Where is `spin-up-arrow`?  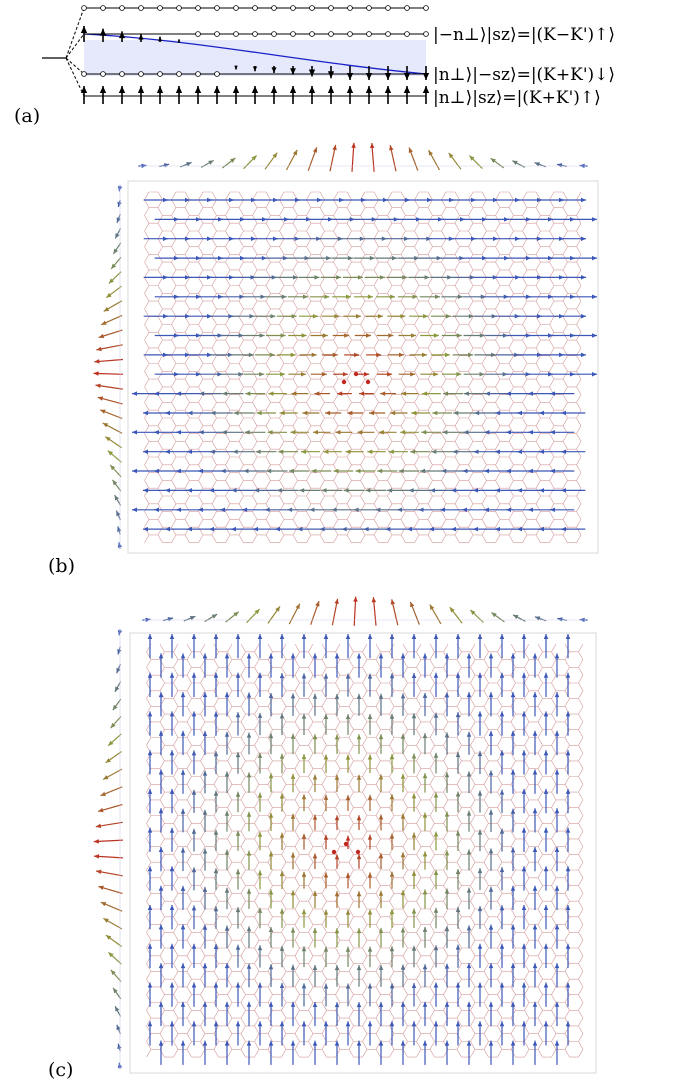 spin-up-arrow is located at coordinates (84, 34).